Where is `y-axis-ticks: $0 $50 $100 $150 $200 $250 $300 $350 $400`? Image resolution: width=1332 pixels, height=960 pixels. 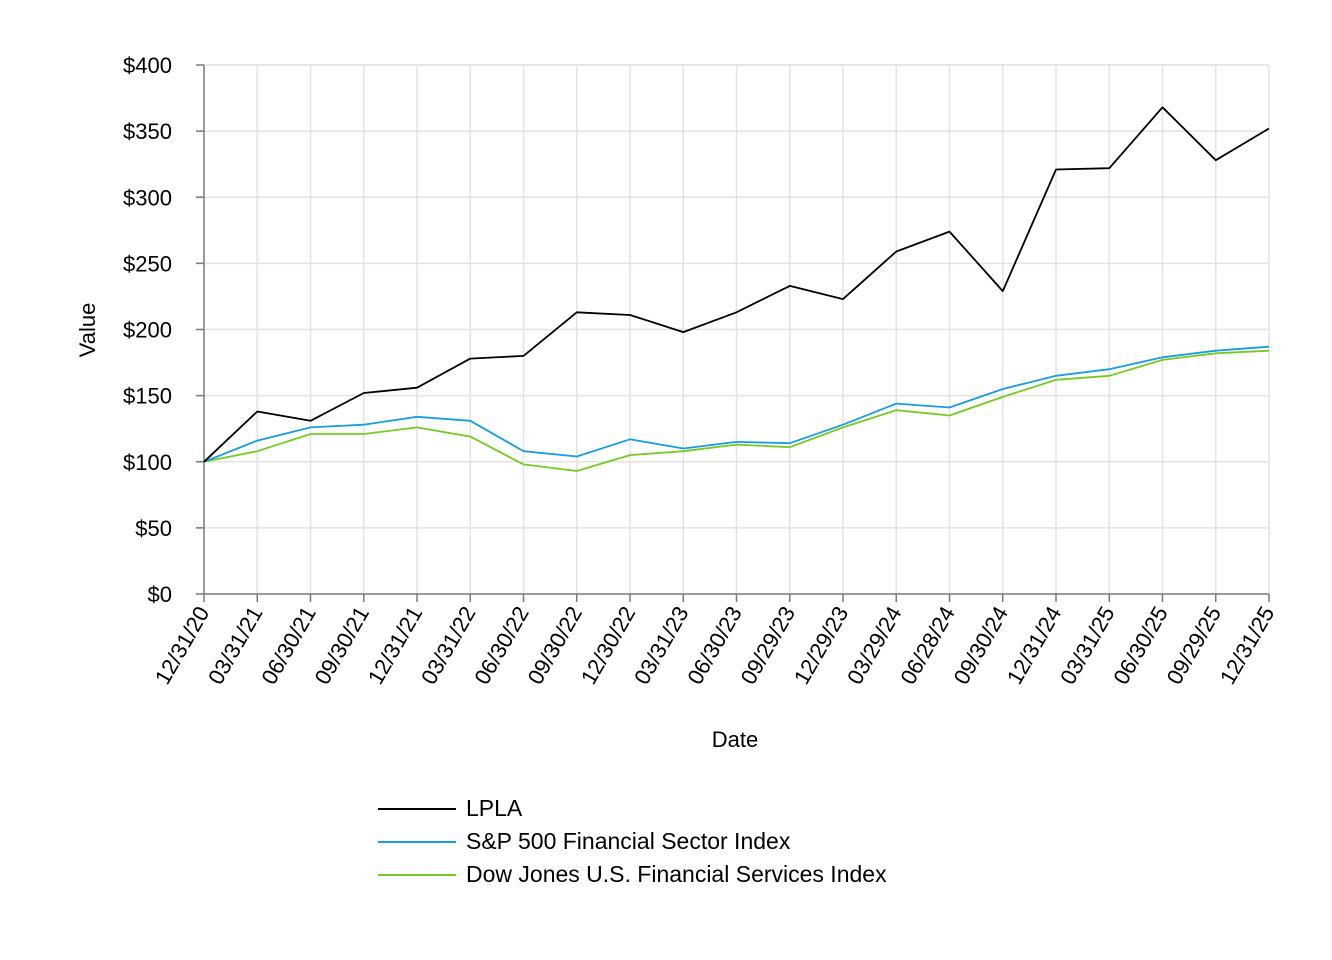
y-axis-ticks: $0 $50 $100 $150 $200 $250 $300 $350 $400 is located at coordinates (163, 330).